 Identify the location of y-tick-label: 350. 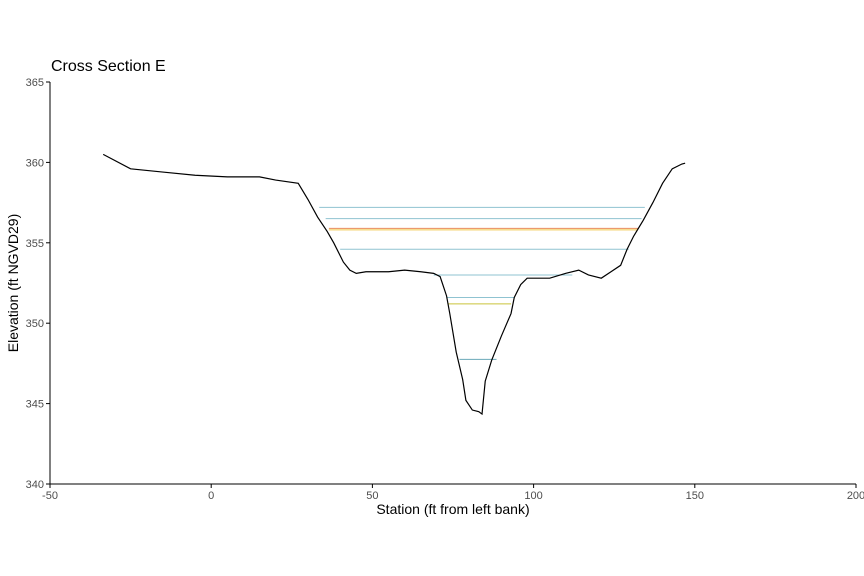
(35, 324).